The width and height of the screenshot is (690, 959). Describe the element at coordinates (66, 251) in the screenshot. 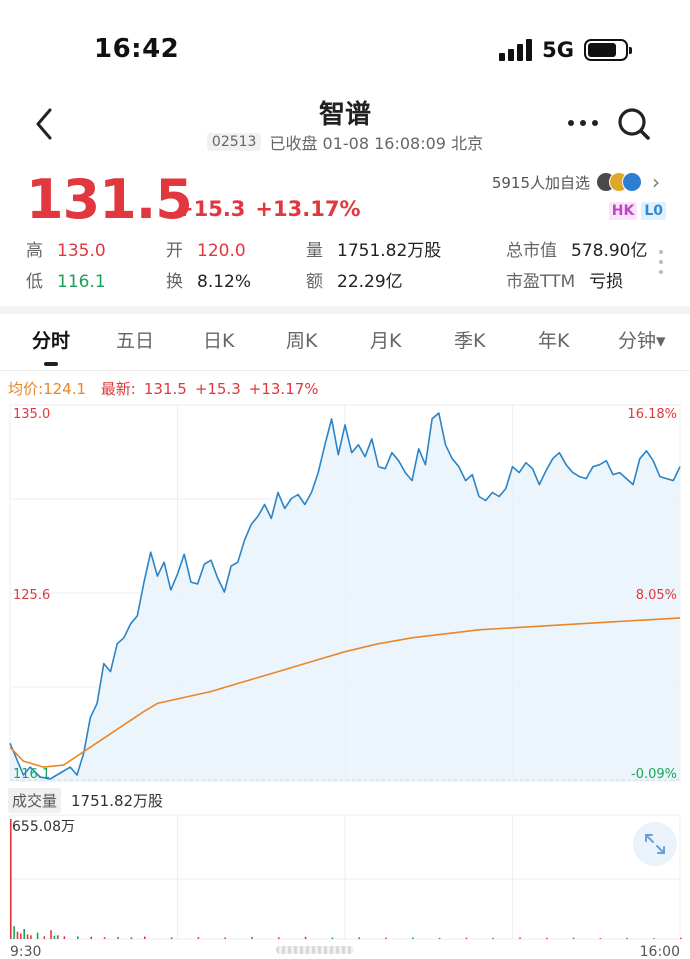

I see `stat-high: 高 135.0` at that location.